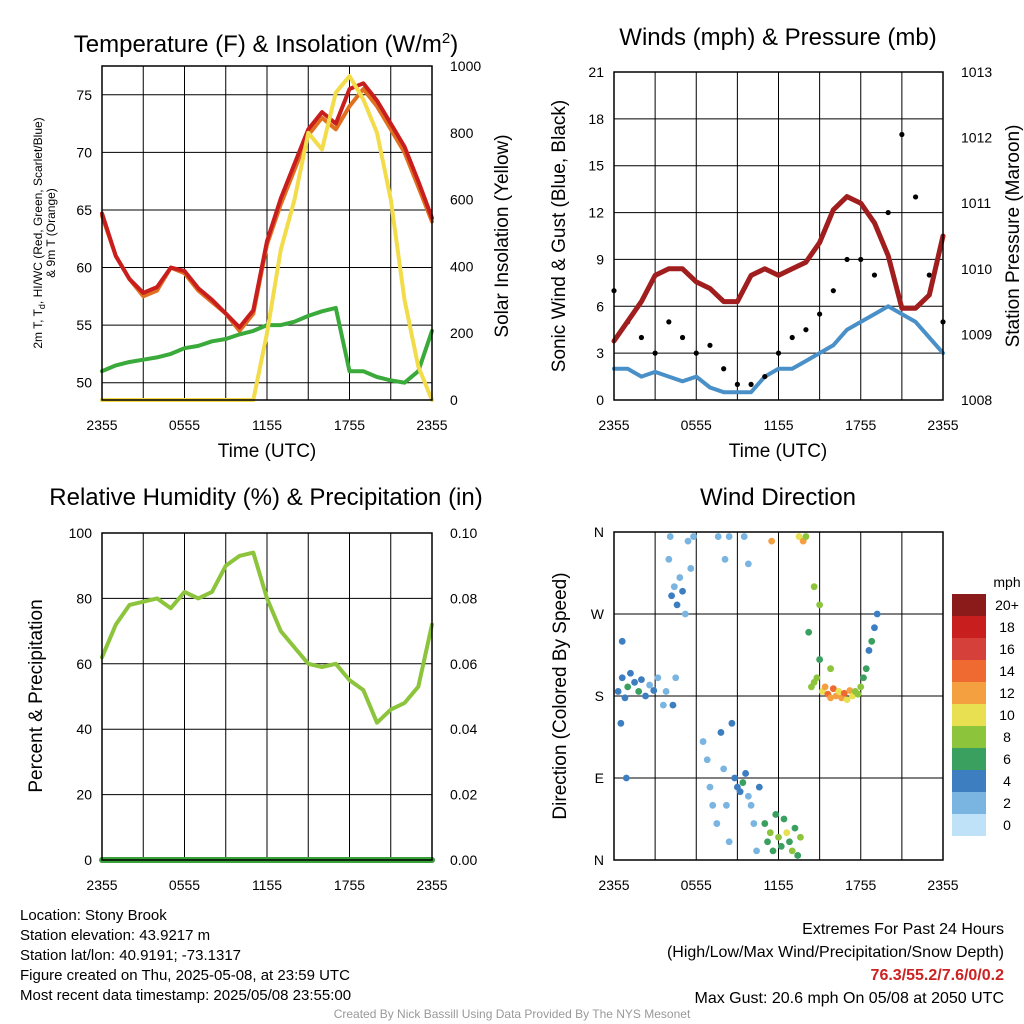  I want to click on y-tick-label: 15, so click(596, 166).